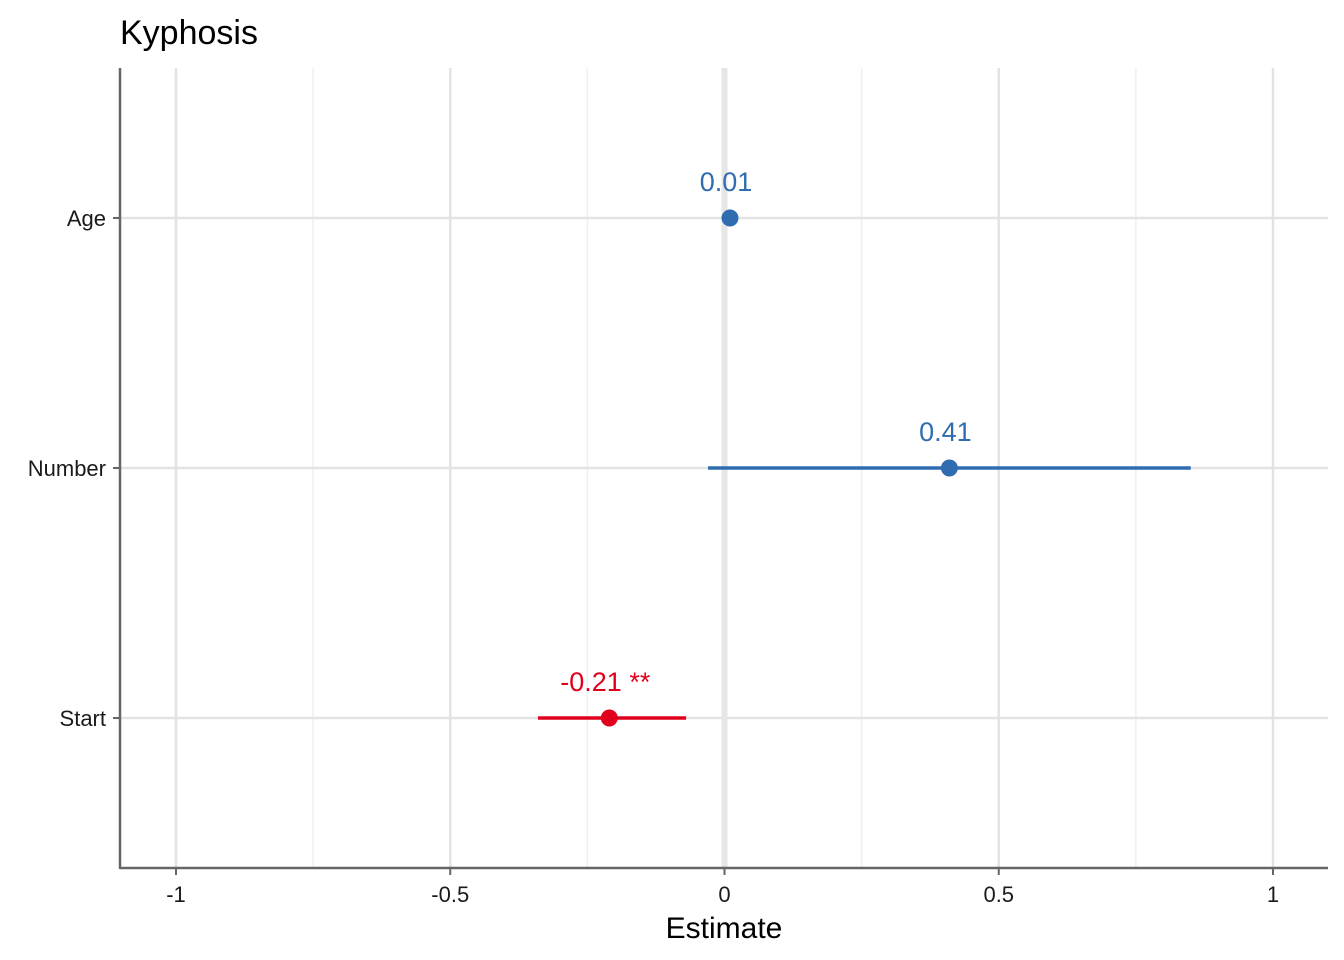 Image resolution: width=1344 pixels, height=960 pixels. Describe the element at coordinates (1273, 894) in the screenshot. I see `x-tick-label: 1` at that location.